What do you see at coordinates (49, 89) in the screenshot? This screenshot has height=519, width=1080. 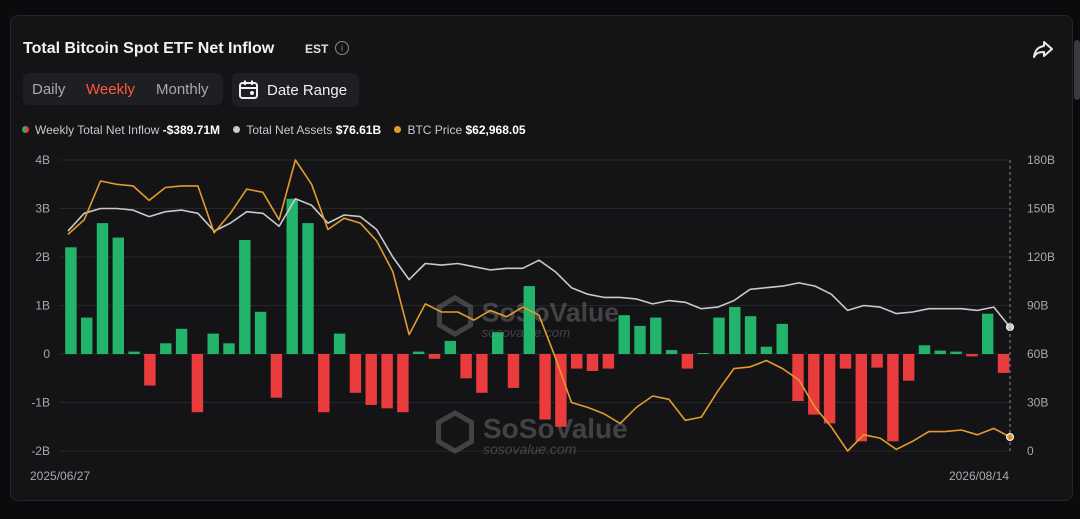 I see `tab-daily: Daily` at bounding box center [49, 89].